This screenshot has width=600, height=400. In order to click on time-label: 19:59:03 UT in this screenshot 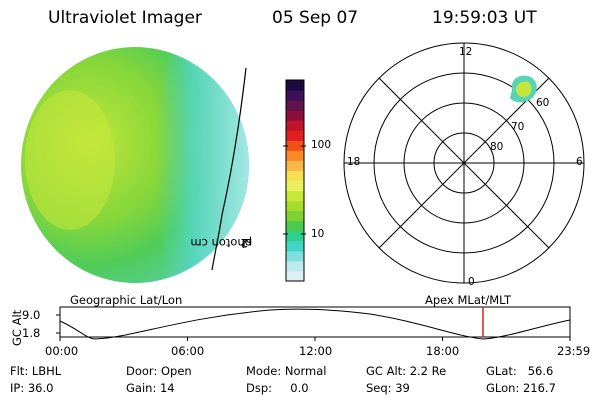, I will do `click(484, 18)`.